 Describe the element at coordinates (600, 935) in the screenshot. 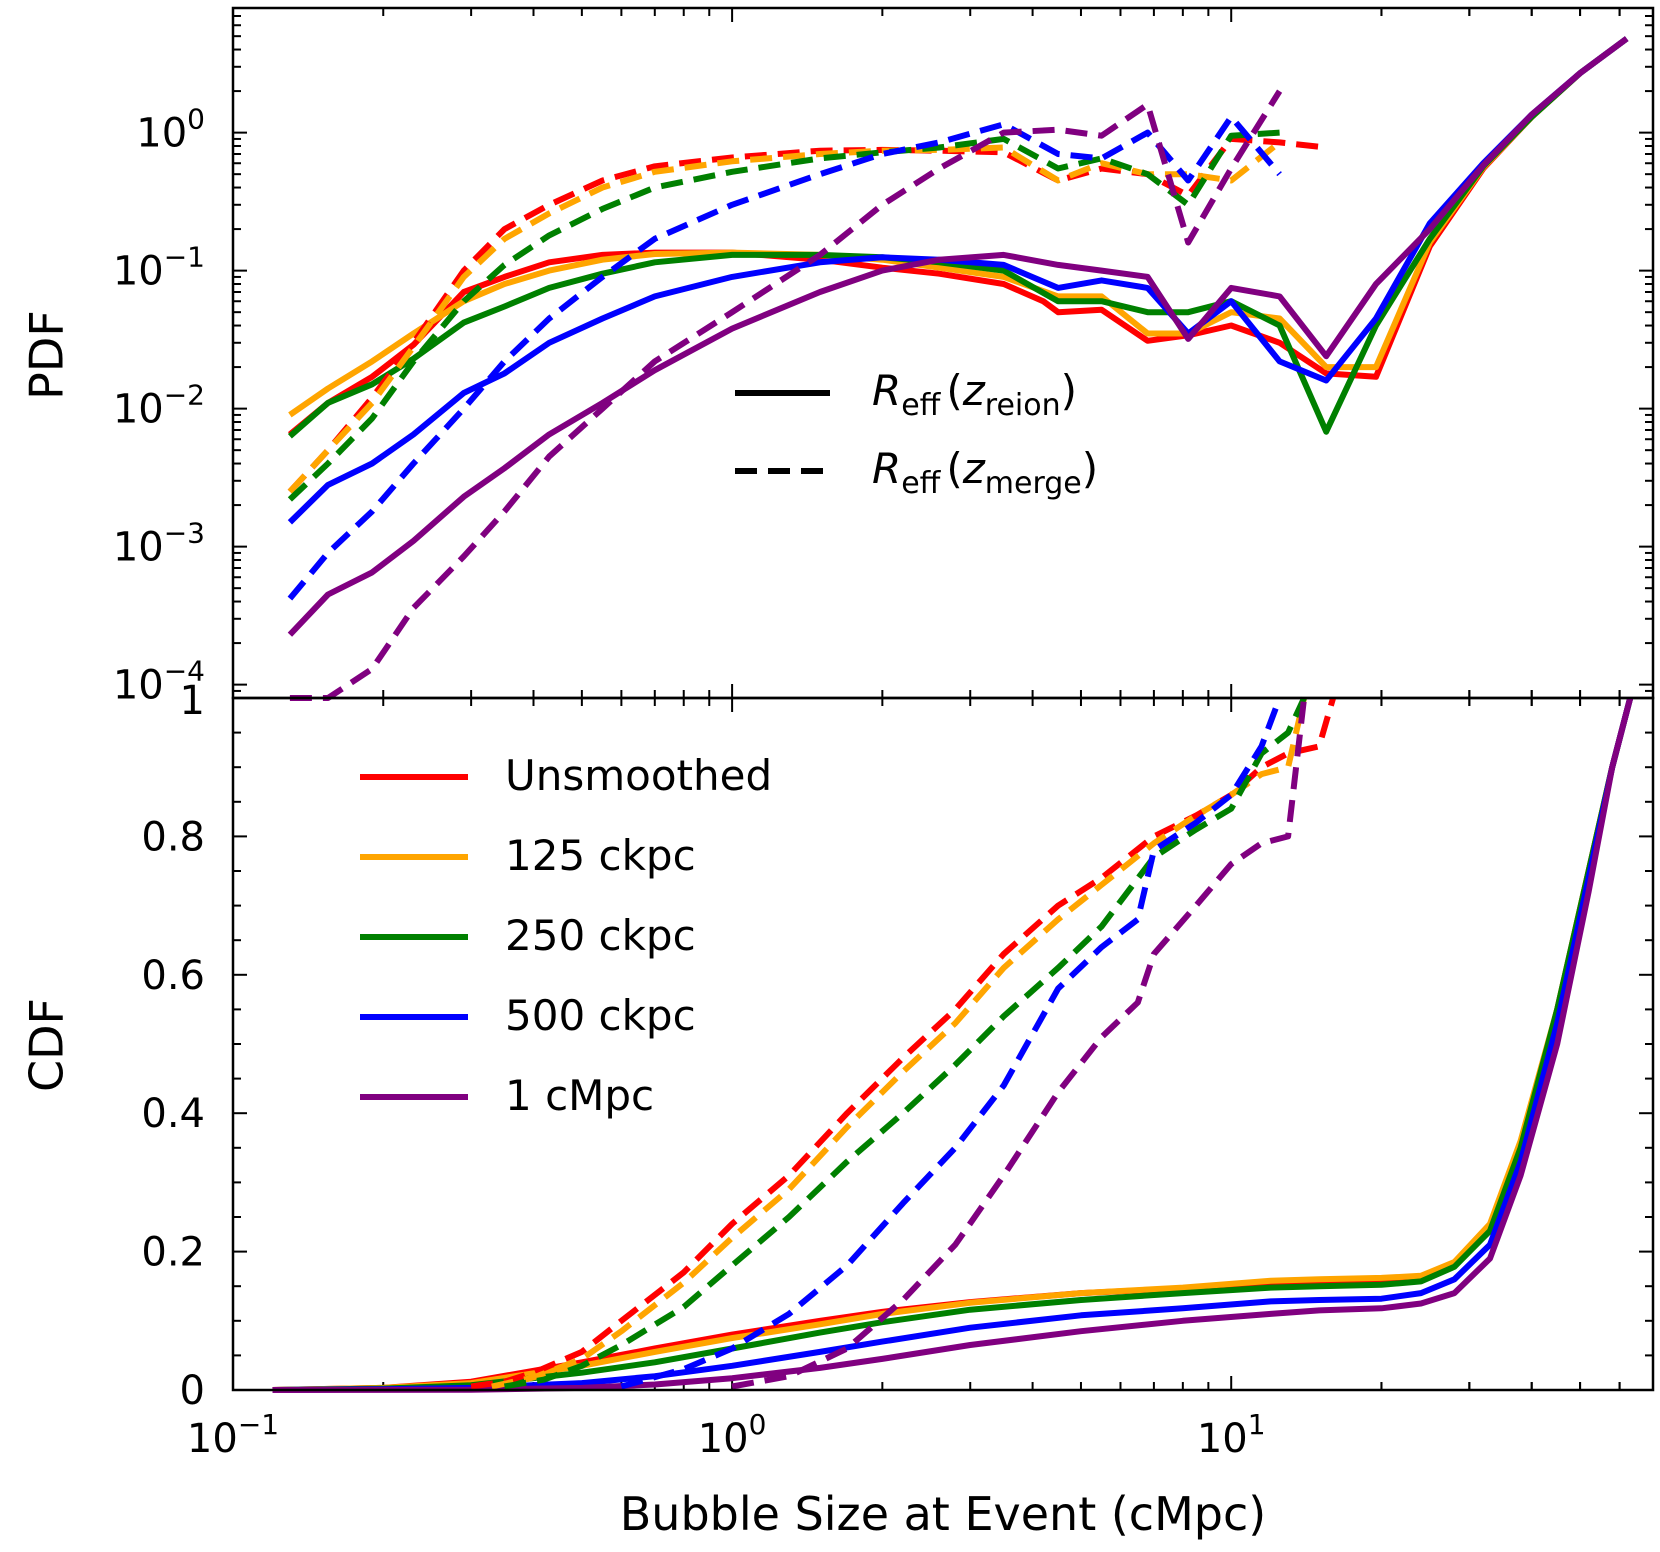

I see `legend-label: 250 ckpc` at that location.